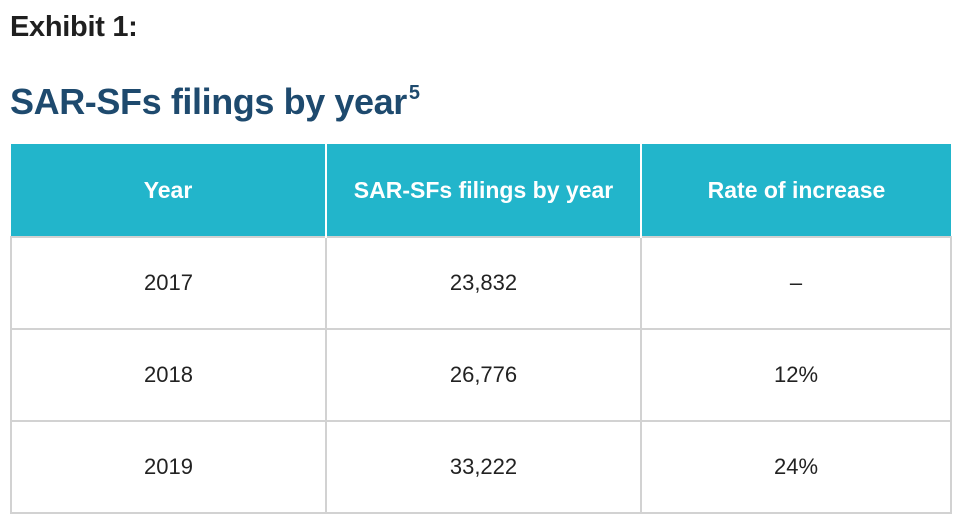  Describe the element at coordinates (795, 190) in the screenshot. I see `header-rate: Rate of increase` at that location.